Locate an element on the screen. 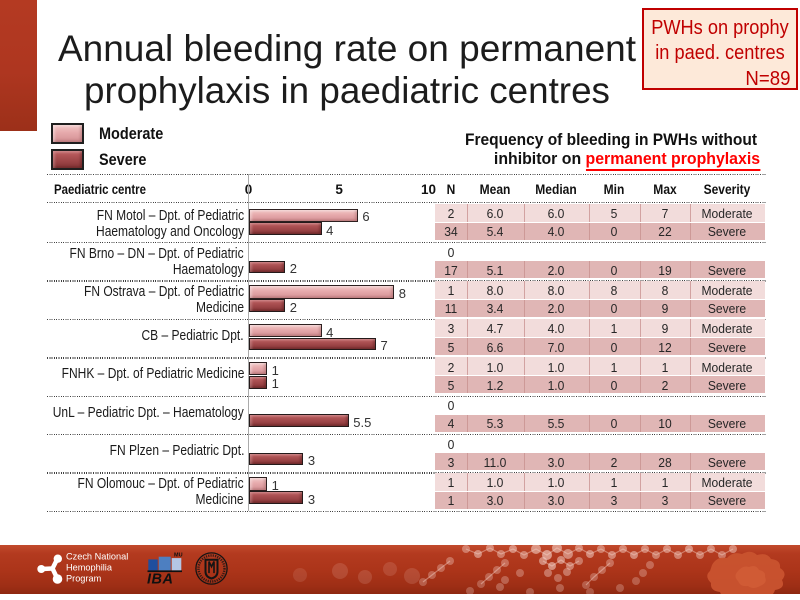  svg-text: IBA is located at coordinates (160, 580).